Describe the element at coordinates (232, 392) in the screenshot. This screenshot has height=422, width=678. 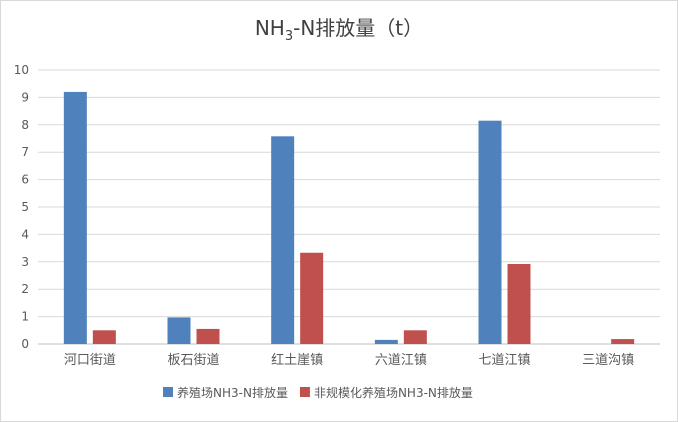
I see `legend-label: 养殖场NH3-N排放量` at that location.